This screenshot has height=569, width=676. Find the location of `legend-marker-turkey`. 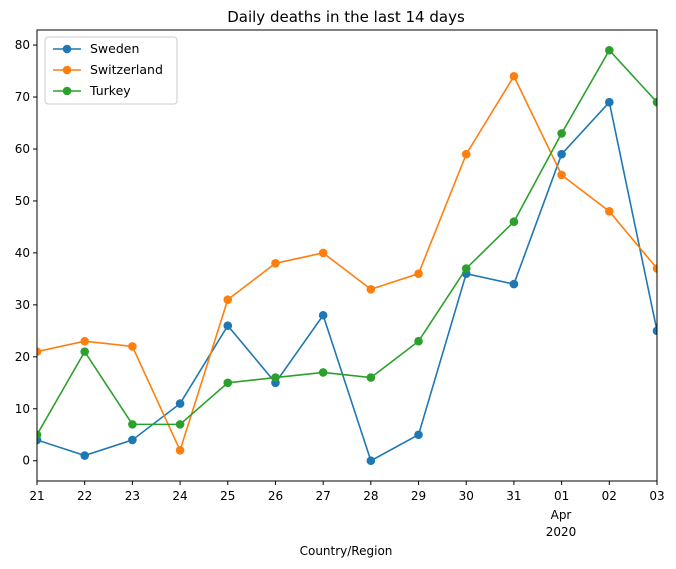

legend-marker-turkey is located at coordinates (67, 91).